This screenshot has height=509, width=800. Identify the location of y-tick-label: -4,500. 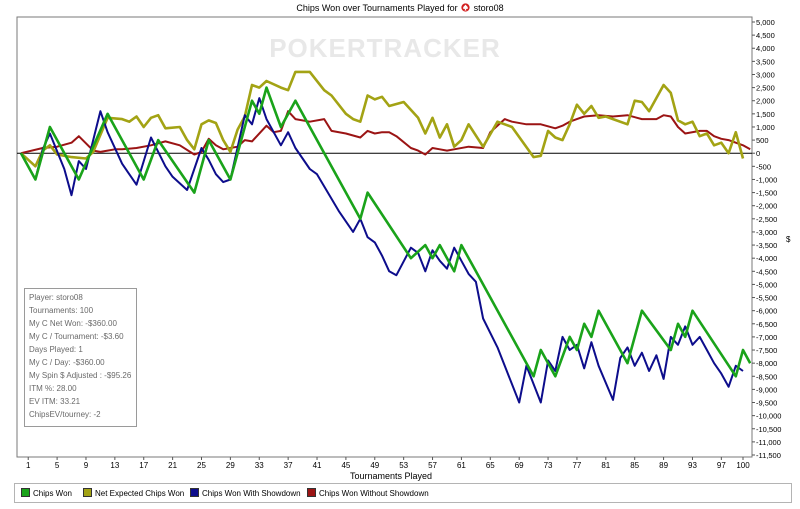
(766, 271).